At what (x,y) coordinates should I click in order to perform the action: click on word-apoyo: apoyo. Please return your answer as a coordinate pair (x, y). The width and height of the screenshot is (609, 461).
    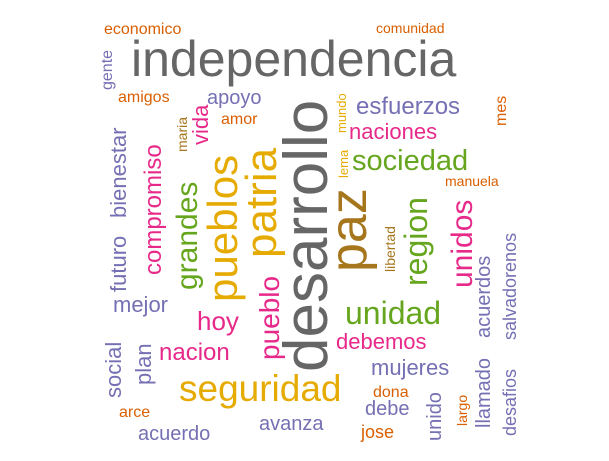
    Looking at the image, I should click on (234, 98).